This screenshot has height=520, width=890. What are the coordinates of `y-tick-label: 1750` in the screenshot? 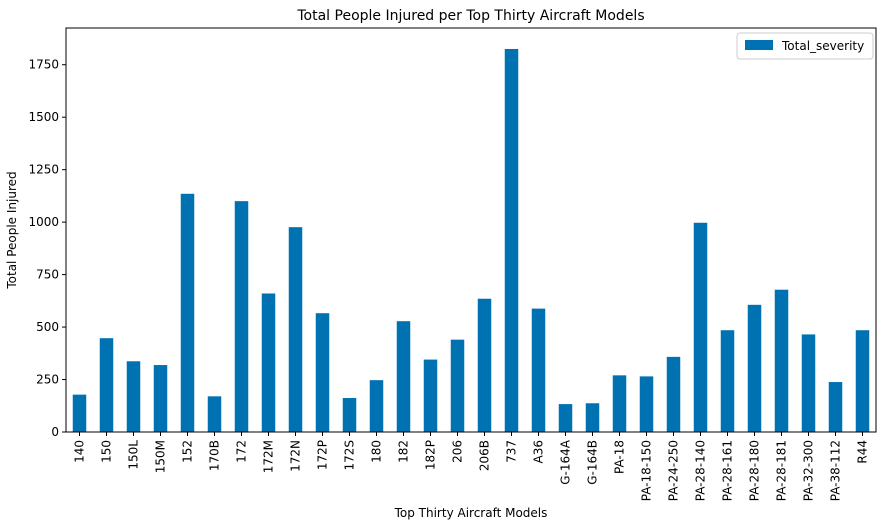 It's located at (43, 65).